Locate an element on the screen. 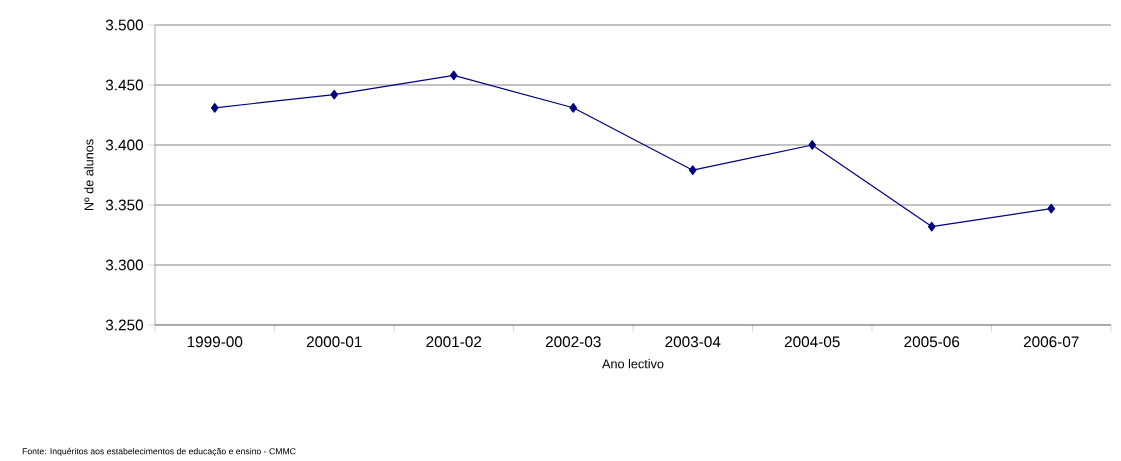 Image resolution: width=1121 pixels, height=461 pixels. x-tick-label: 2001-02 is located at coordinates (454, 342).